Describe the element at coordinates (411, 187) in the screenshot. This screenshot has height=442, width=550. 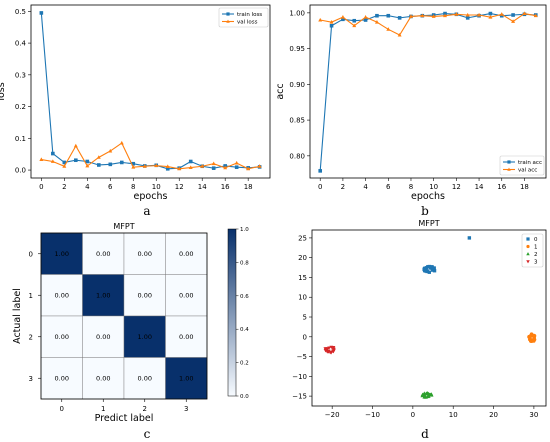
I see `x-tick-label: 8` at that location.